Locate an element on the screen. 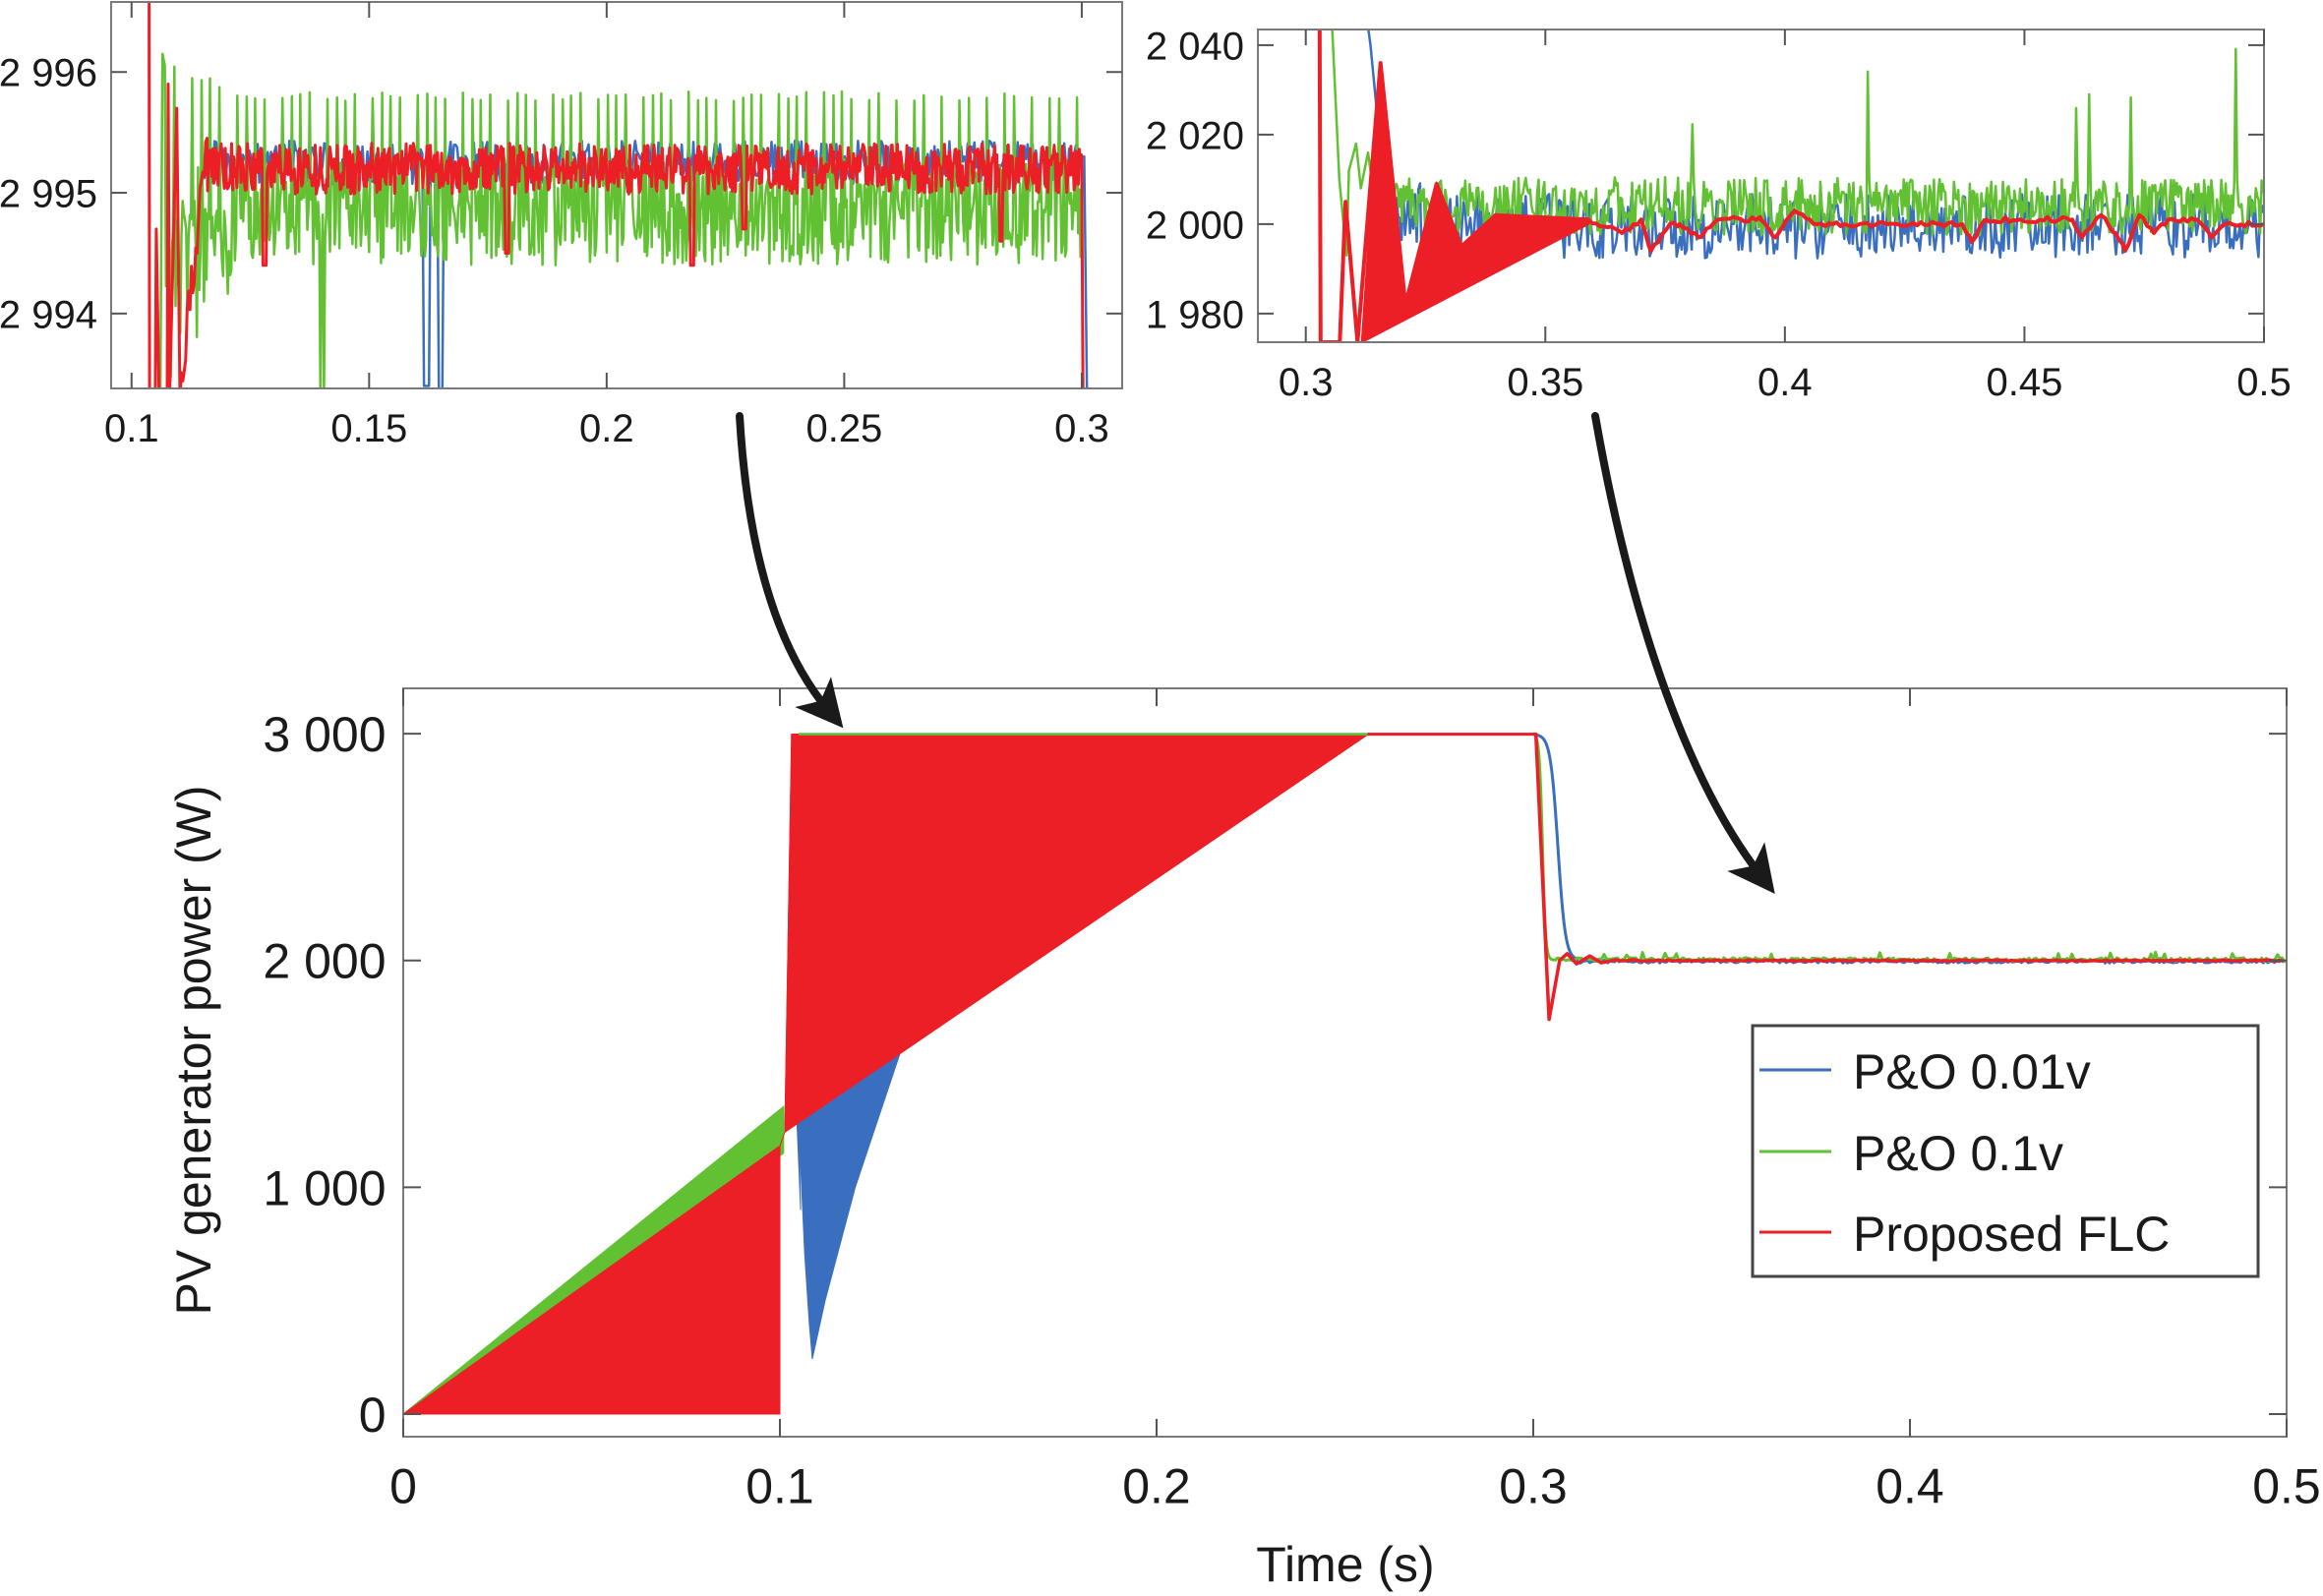 This screenshot has height=1596, width=2323. inset-left-plot: 0.1 0.15 0.2 0.25 0.3 2 994 2 995 2 996 is located at coordinates (561, 226).